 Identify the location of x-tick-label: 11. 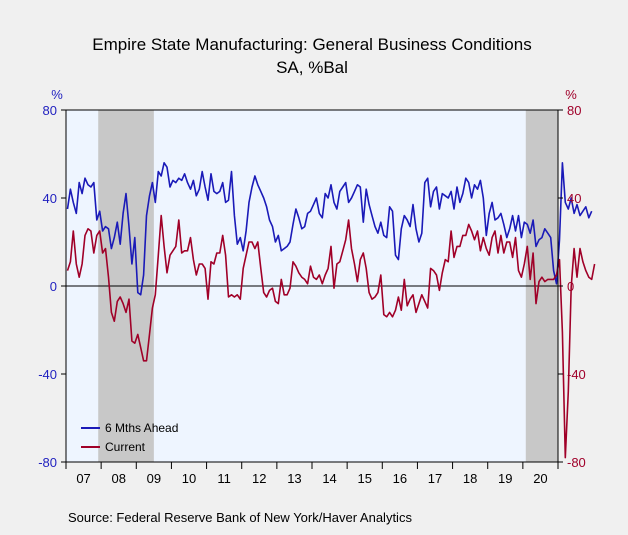
(224, 478).